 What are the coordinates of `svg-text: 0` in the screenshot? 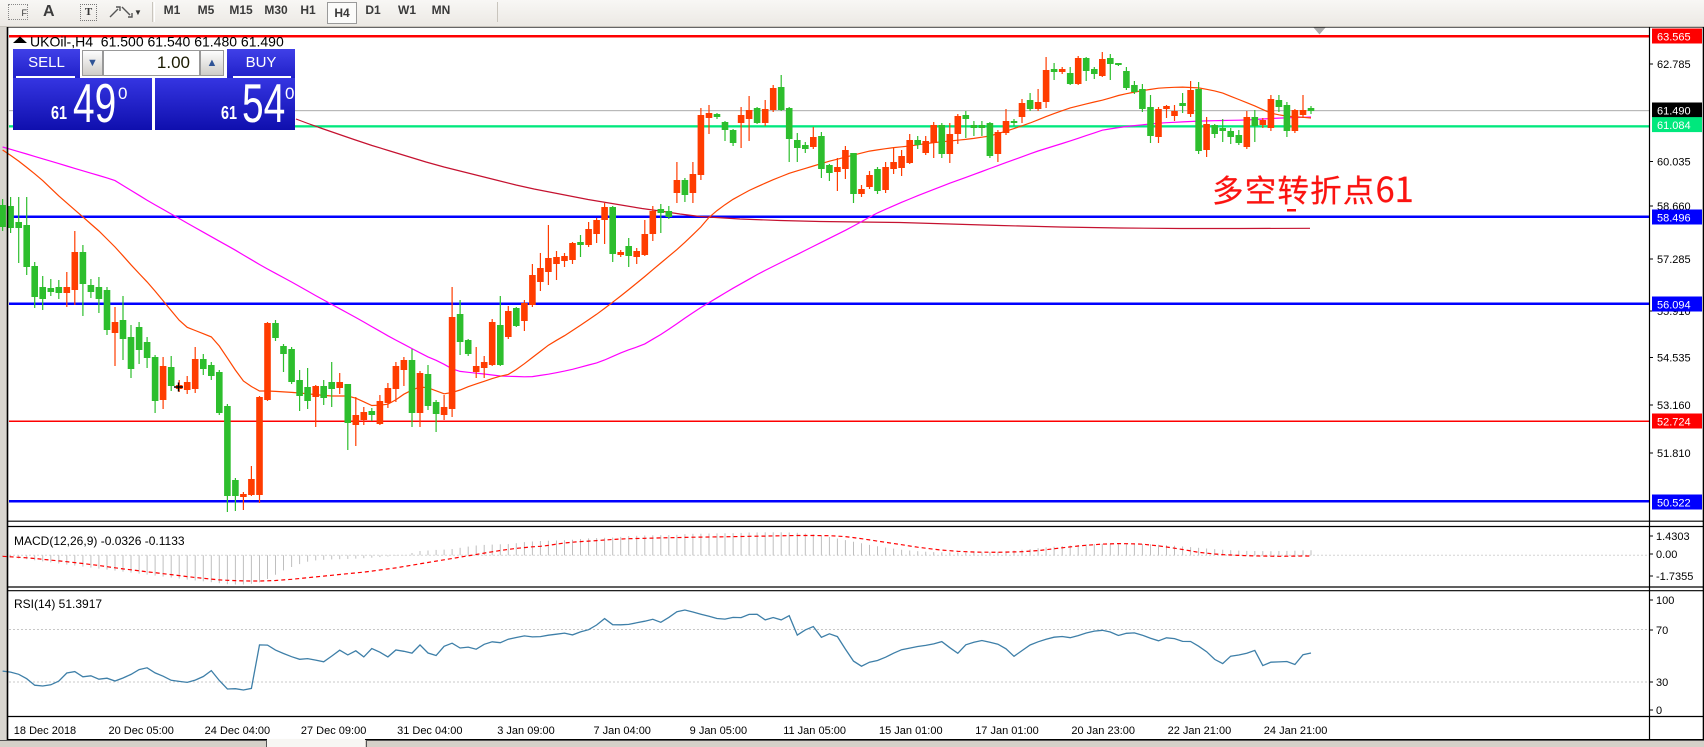 It's located at (1659, 711).